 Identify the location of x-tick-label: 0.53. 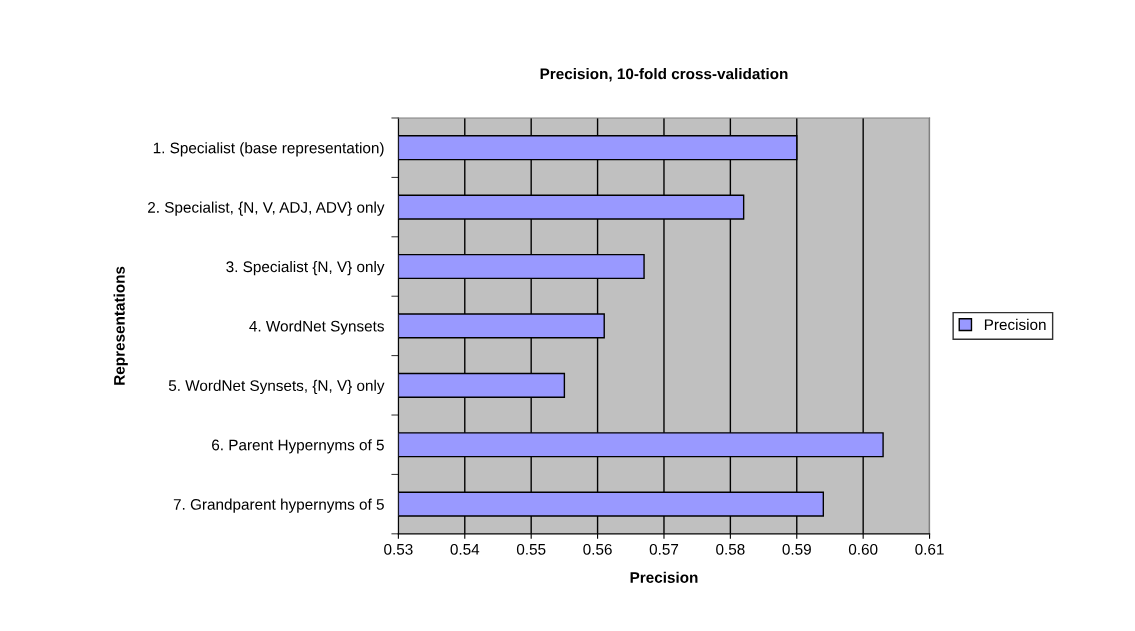
(398, 549).